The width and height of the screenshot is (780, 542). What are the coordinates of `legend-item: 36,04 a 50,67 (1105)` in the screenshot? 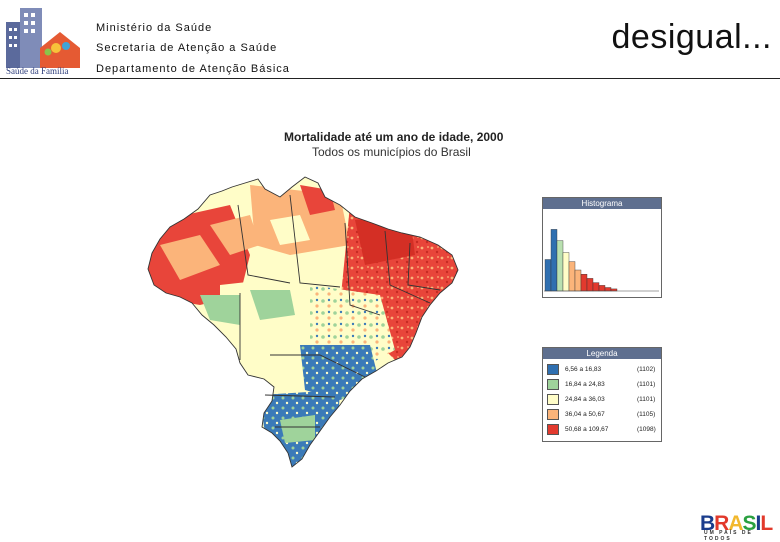 It's located at (603, 415).